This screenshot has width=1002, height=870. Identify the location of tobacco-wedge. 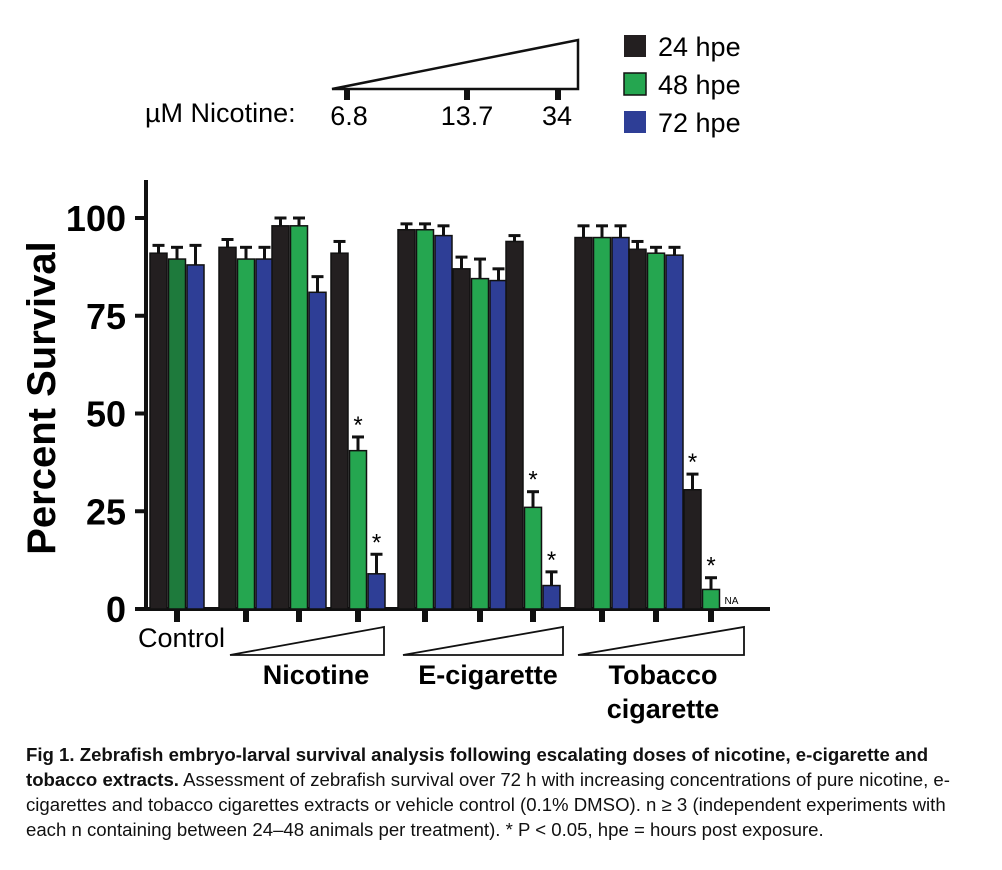
(661, 640).